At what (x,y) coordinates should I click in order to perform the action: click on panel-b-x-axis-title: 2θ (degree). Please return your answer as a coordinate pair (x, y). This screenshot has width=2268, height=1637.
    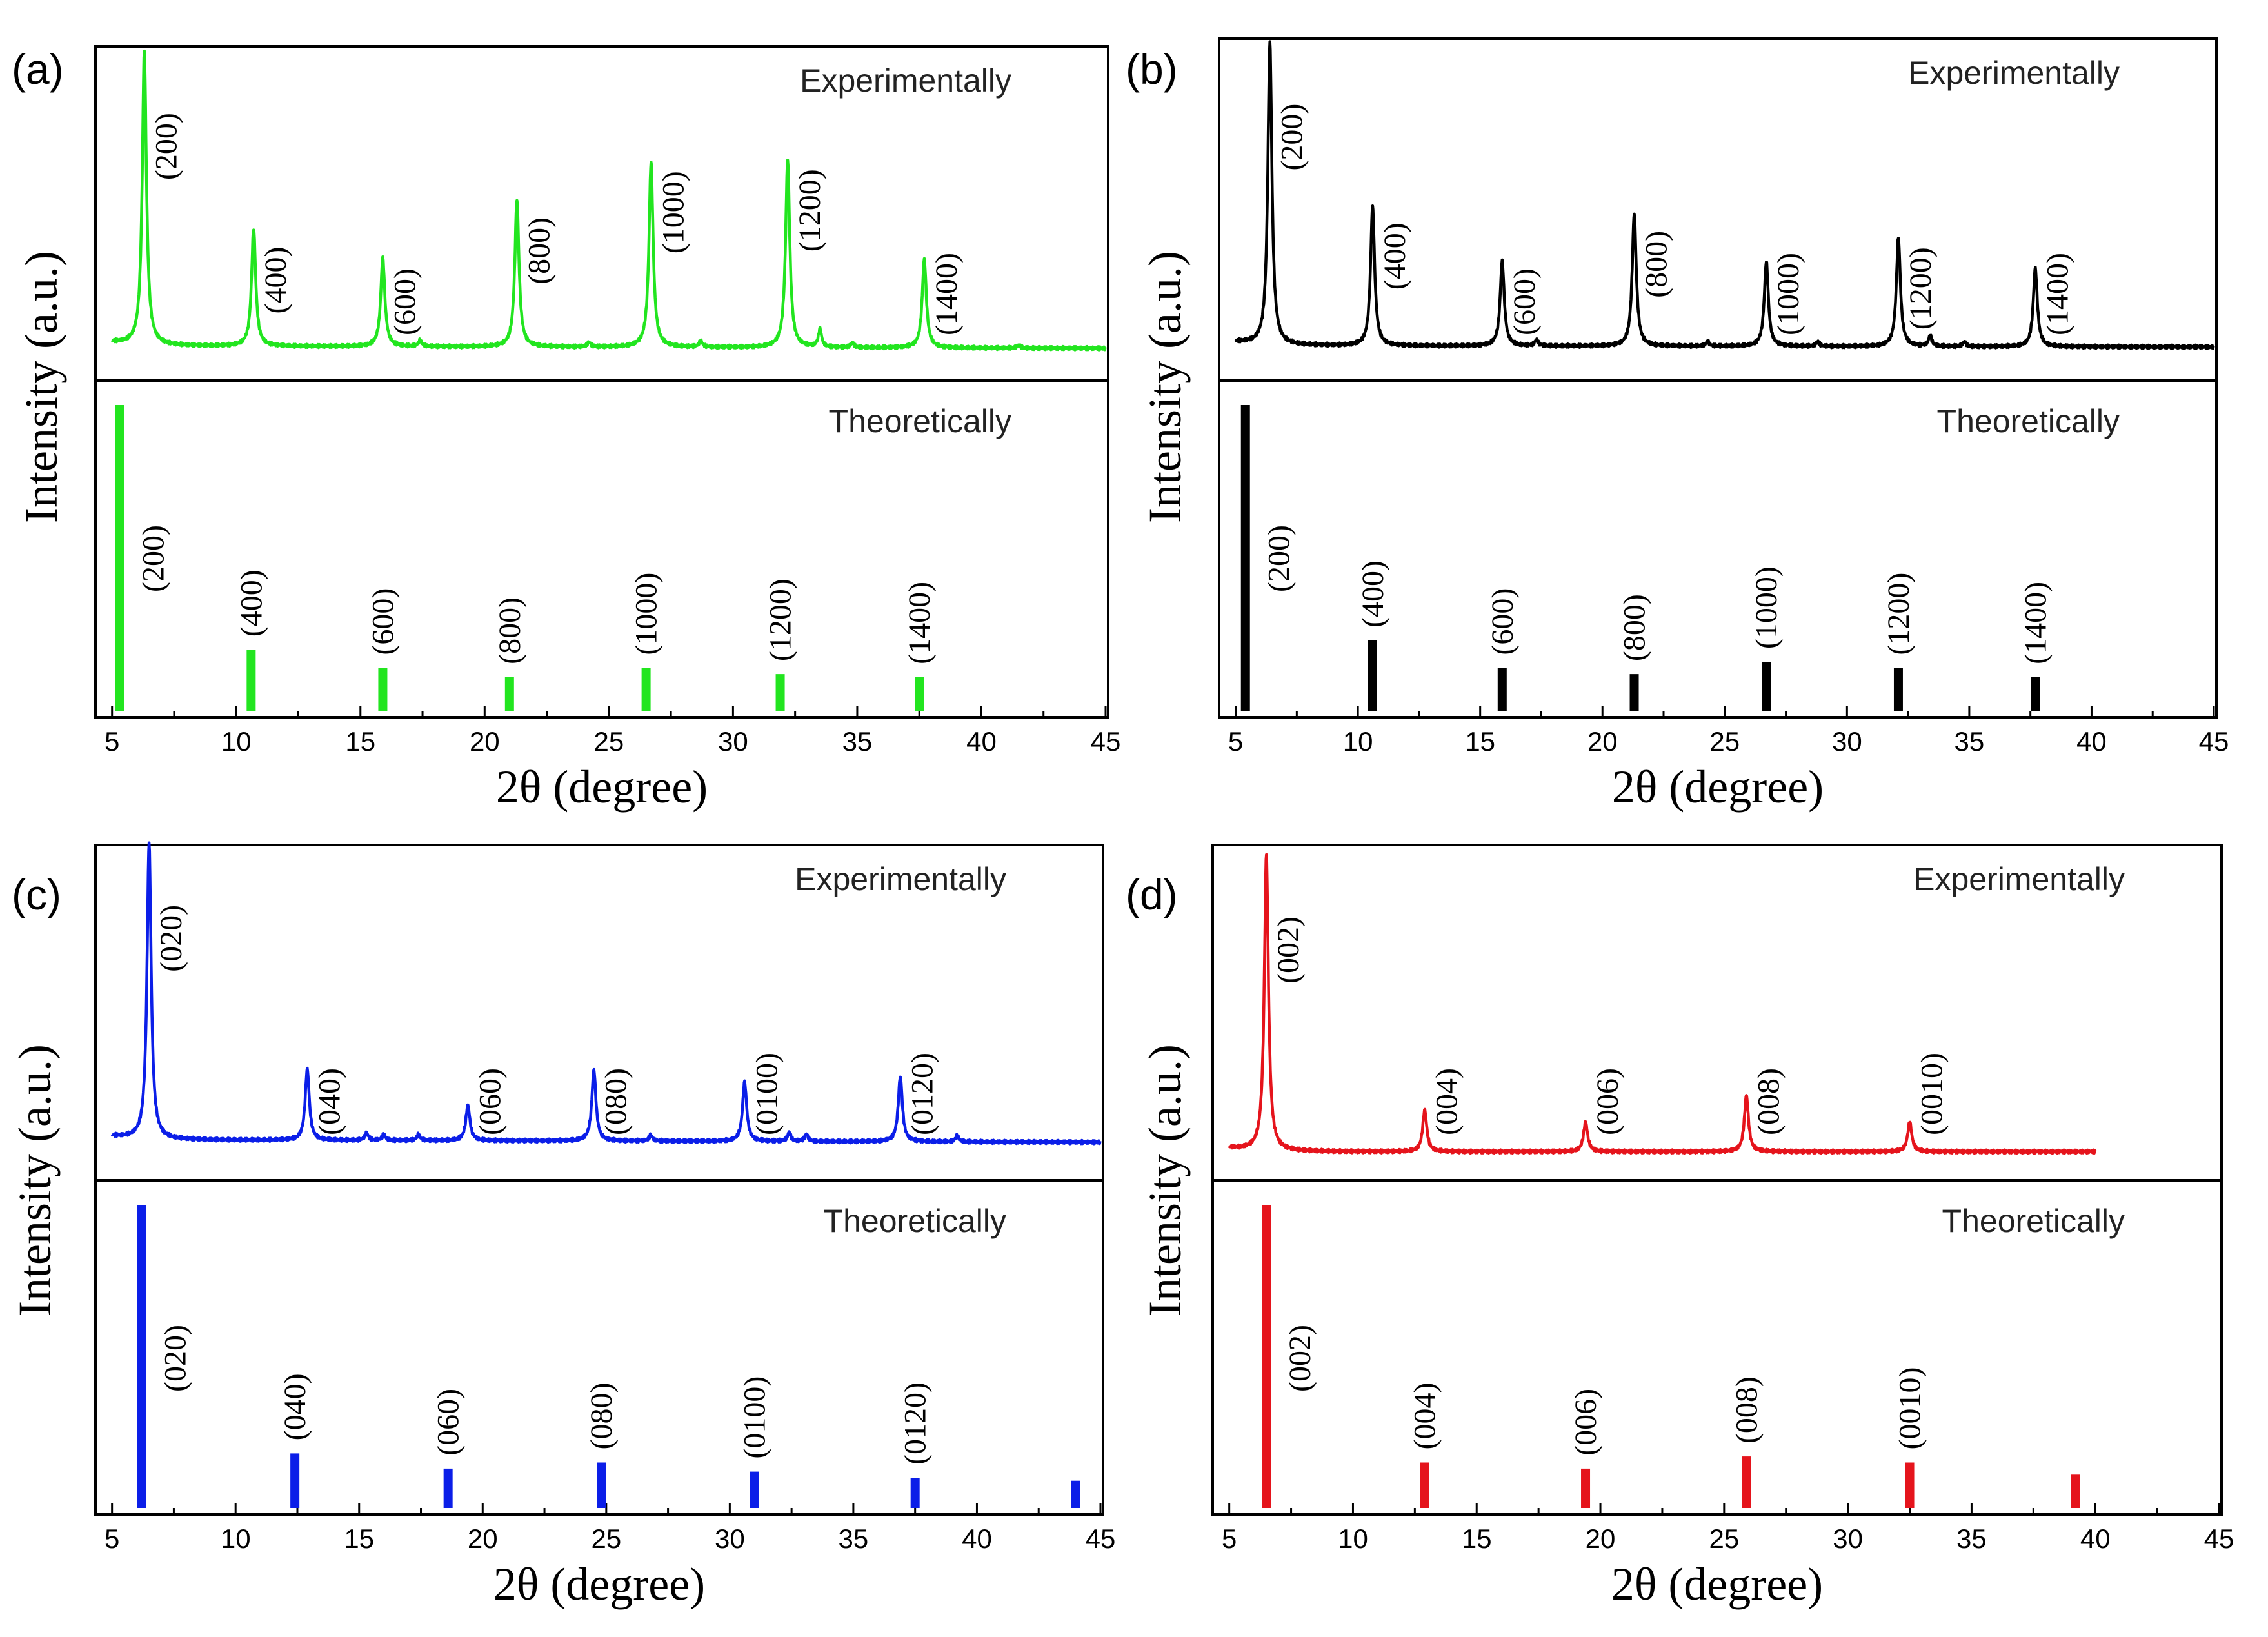
    Looking at the image, I should click on (1718, 787).